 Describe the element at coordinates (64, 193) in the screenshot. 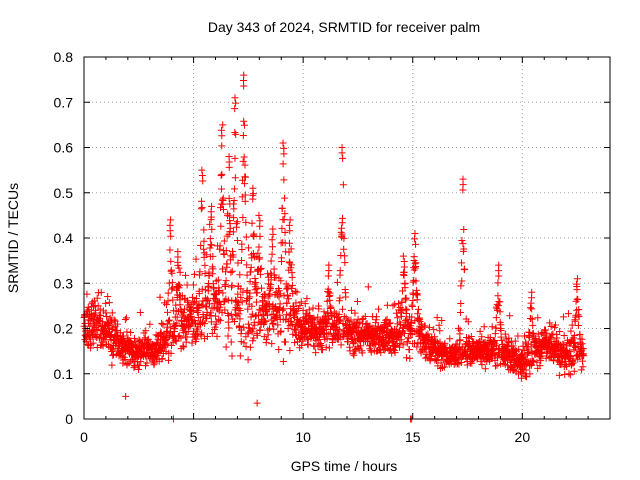

I see `y-tick-label: 0.5` at that location.